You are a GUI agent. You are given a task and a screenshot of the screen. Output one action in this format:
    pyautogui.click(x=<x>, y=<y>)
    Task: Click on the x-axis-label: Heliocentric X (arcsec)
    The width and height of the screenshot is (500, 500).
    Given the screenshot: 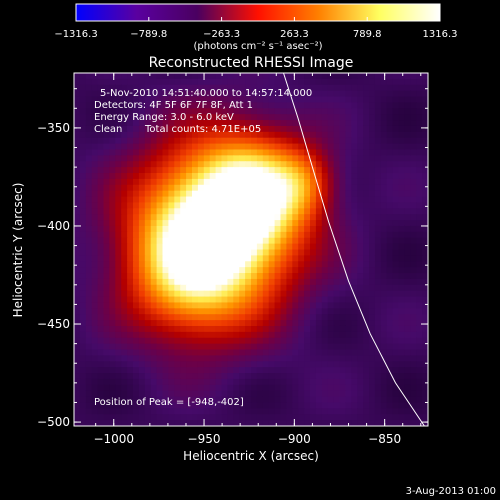 What is the action you would take?
    pyautogui.click(x=251, y=456)
    